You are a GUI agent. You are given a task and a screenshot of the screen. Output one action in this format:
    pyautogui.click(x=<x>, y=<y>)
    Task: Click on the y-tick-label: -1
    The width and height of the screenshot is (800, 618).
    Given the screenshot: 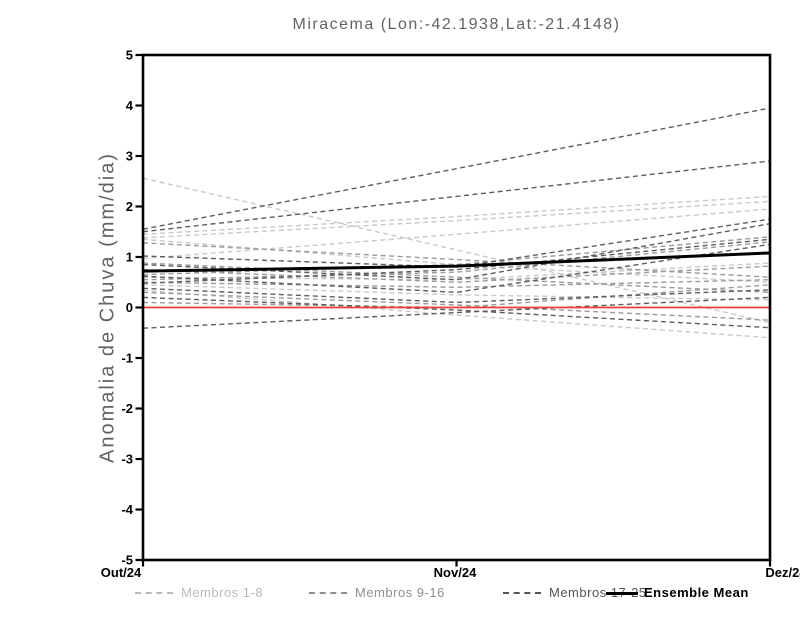 What is the action you would take?
    pyautogui.click(x=127, y=358)
    